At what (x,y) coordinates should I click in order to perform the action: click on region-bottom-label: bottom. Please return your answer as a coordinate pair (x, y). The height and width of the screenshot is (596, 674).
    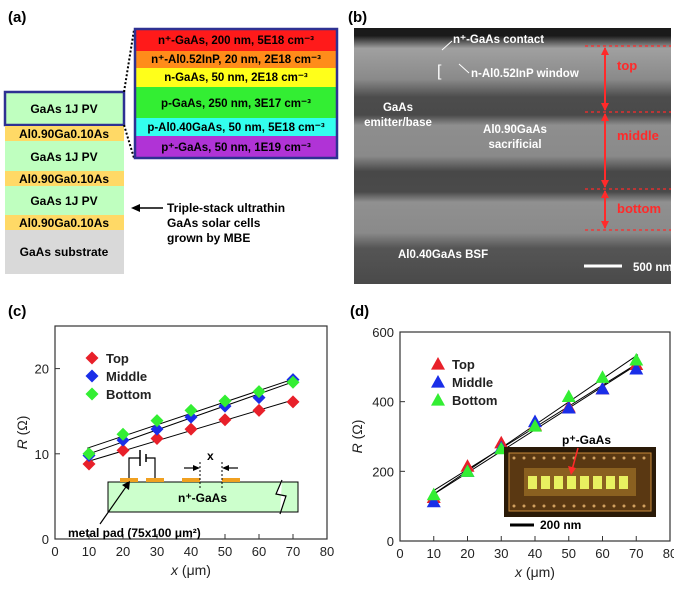
    Looking at the image, I should click on (639, 208).